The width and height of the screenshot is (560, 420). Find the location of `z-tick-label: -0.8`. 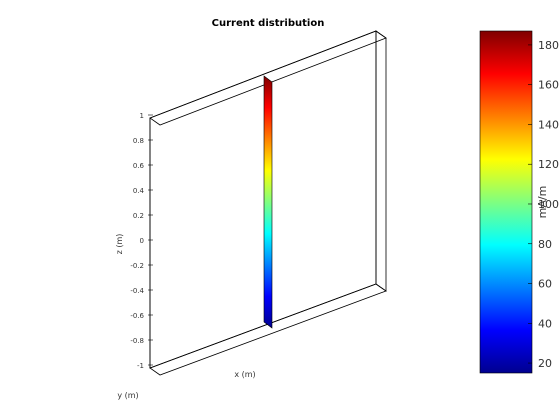

z-tick-label: -0.8 is located at coordinates (137, 341).